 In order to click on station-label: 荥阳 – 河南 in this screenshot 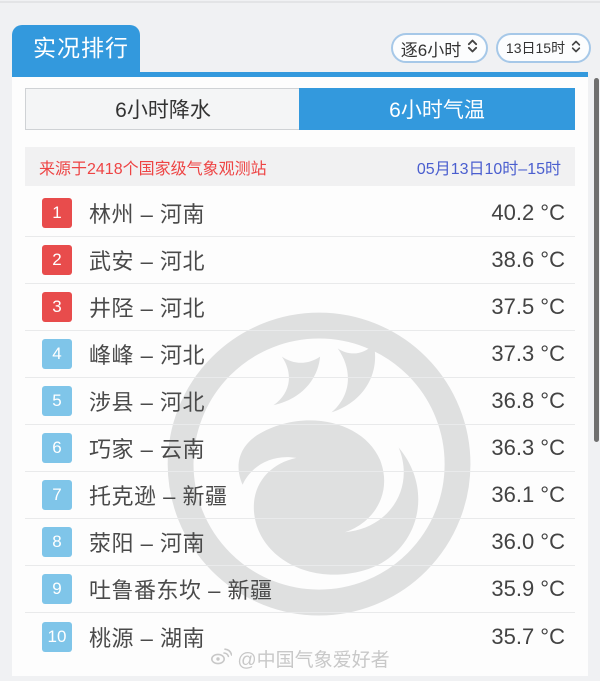, I will do `click(147, 543)`.